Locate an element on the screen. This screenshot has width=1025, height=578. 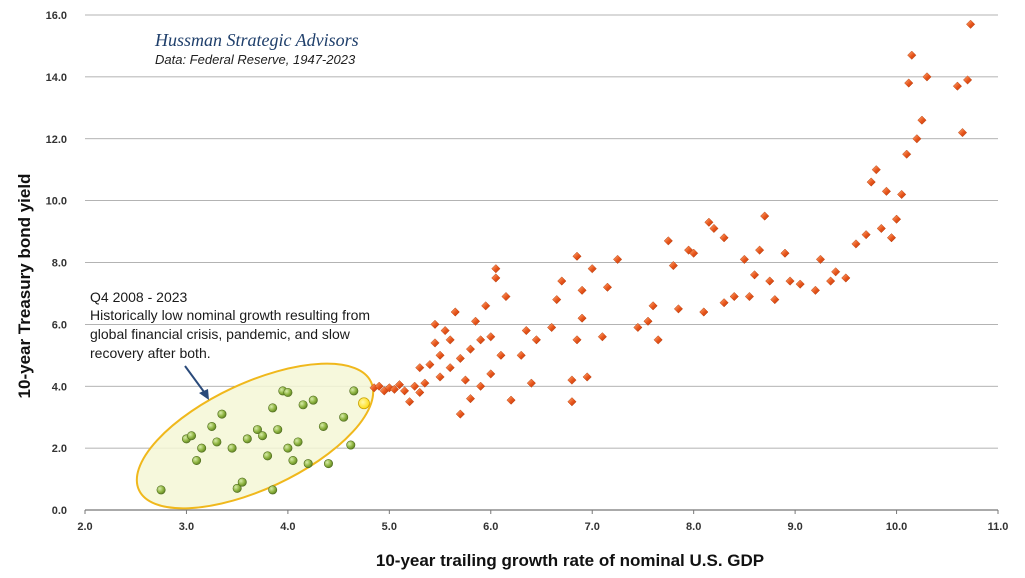
annotation-arrow is located at coordinates (196, 382).